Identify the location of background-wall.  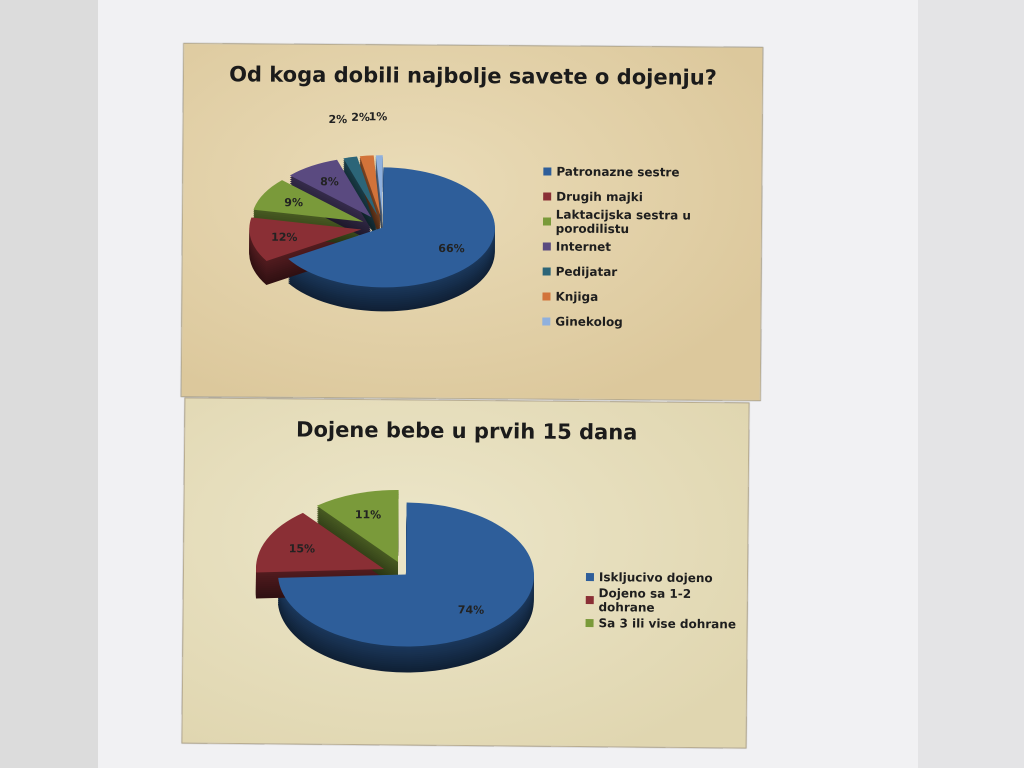
(49, 384).